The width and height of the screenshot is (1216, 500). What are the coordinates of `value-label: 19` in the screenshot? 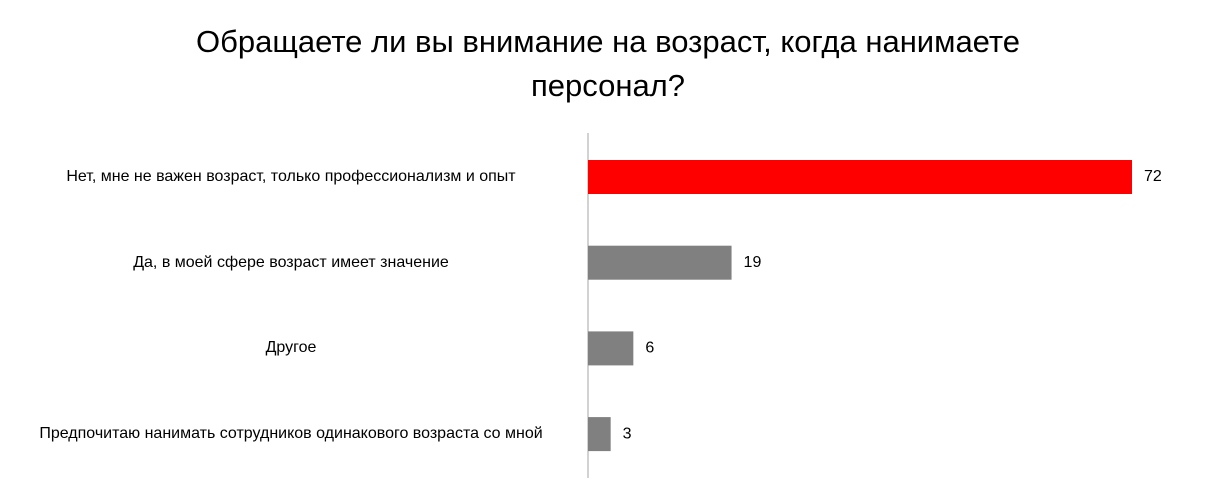 It's located at (753, 262).